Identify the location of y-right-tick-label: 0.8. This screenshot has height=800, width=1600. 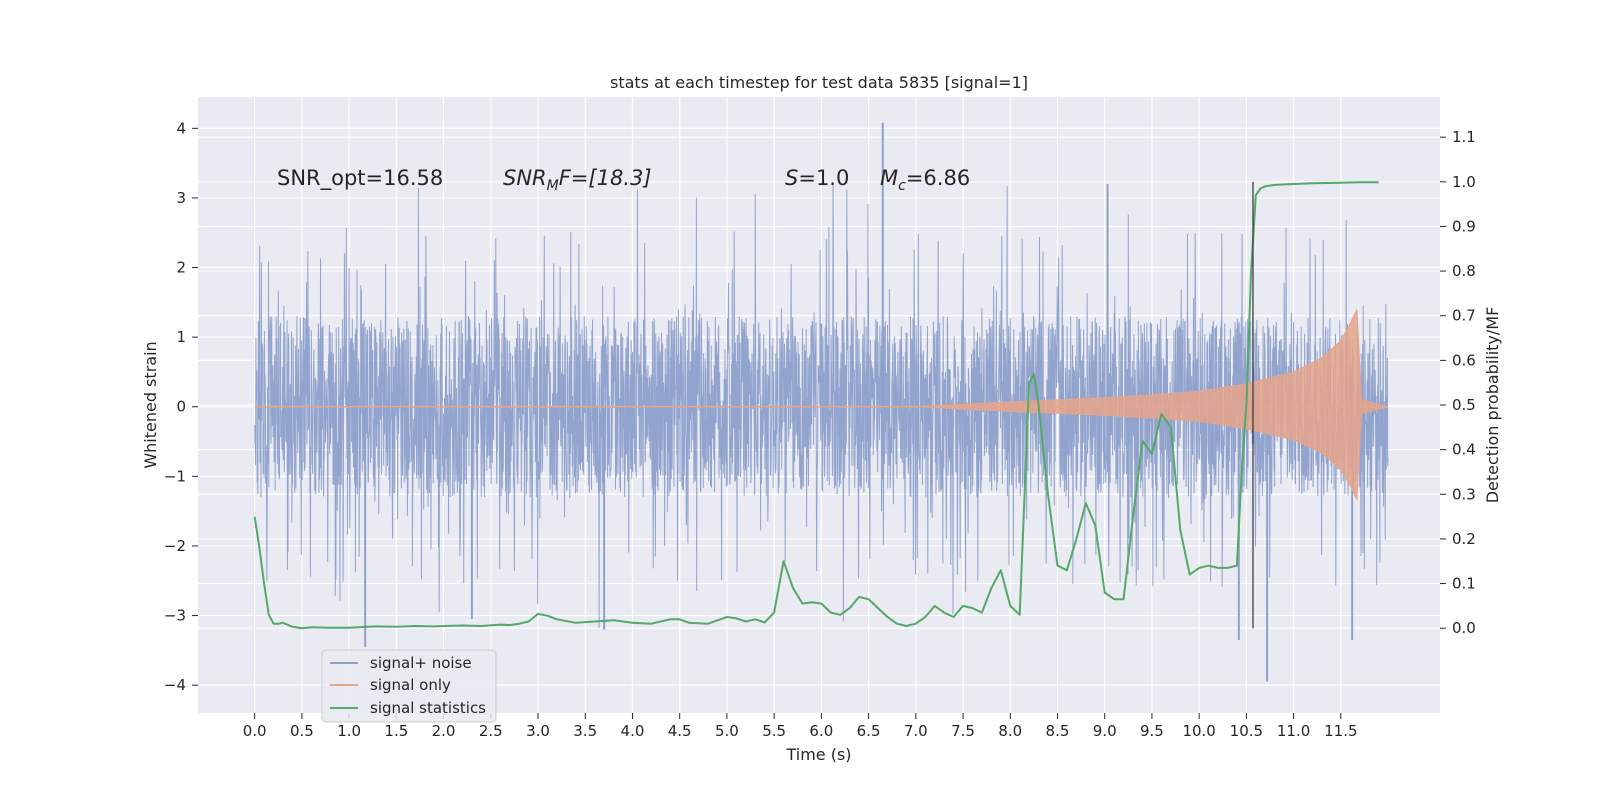
(1464, 271).